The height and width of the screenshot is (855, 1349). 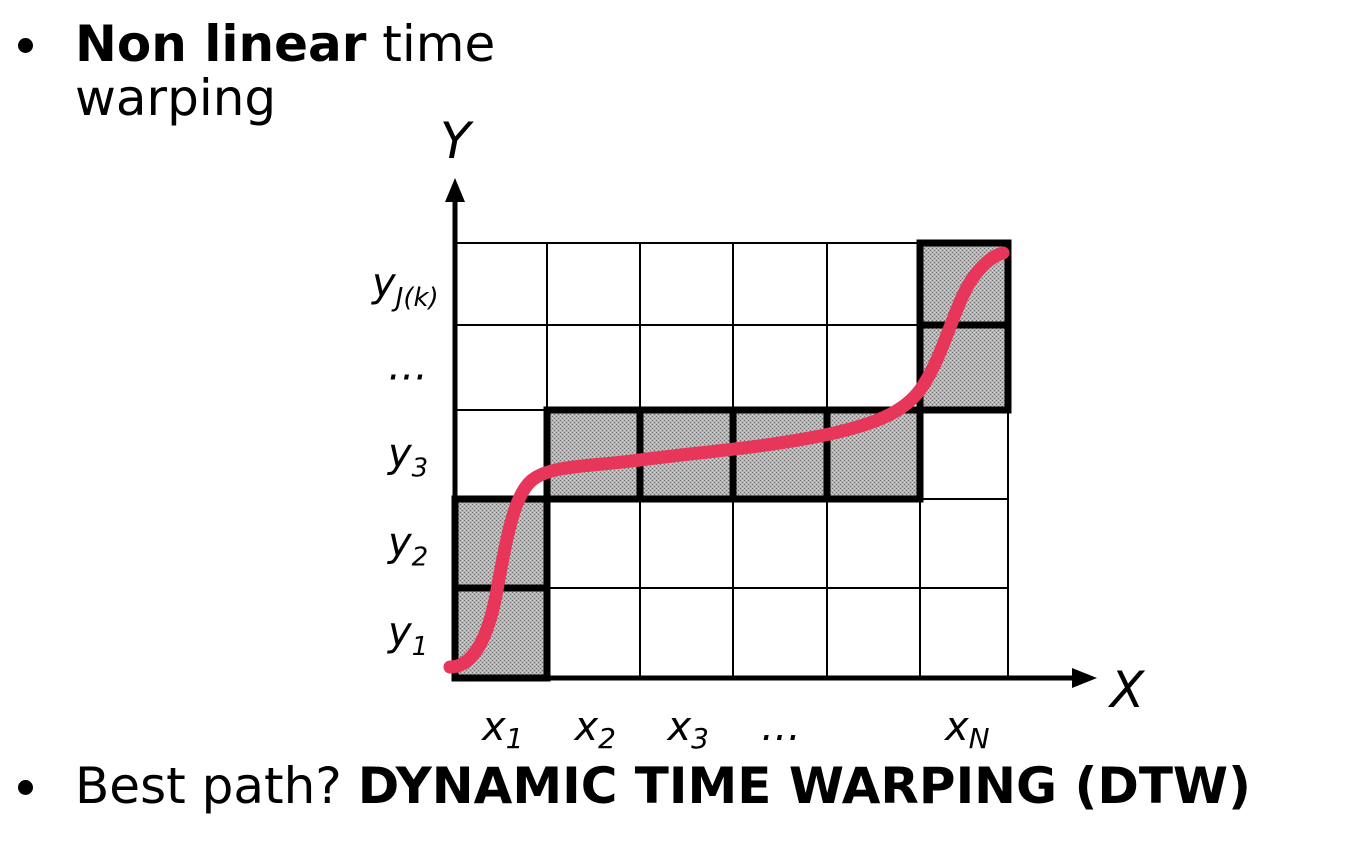 I want to click on x-axis-label: X, so click(x=1126, y=690).